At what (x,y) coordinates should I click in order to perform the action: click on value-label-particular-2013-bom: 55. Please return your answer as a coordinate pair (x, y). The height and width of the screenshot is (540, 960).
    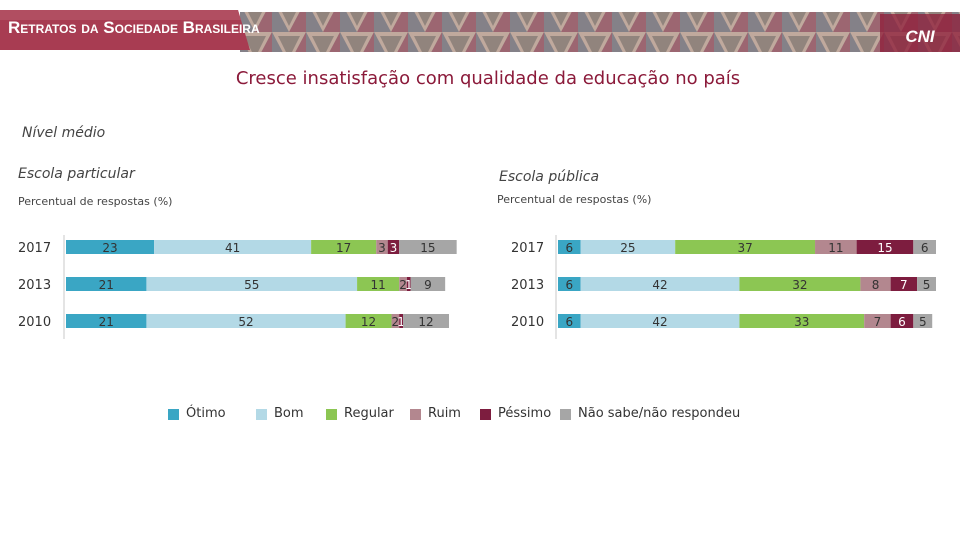
    Looking at the image, I should click on (251, 285).